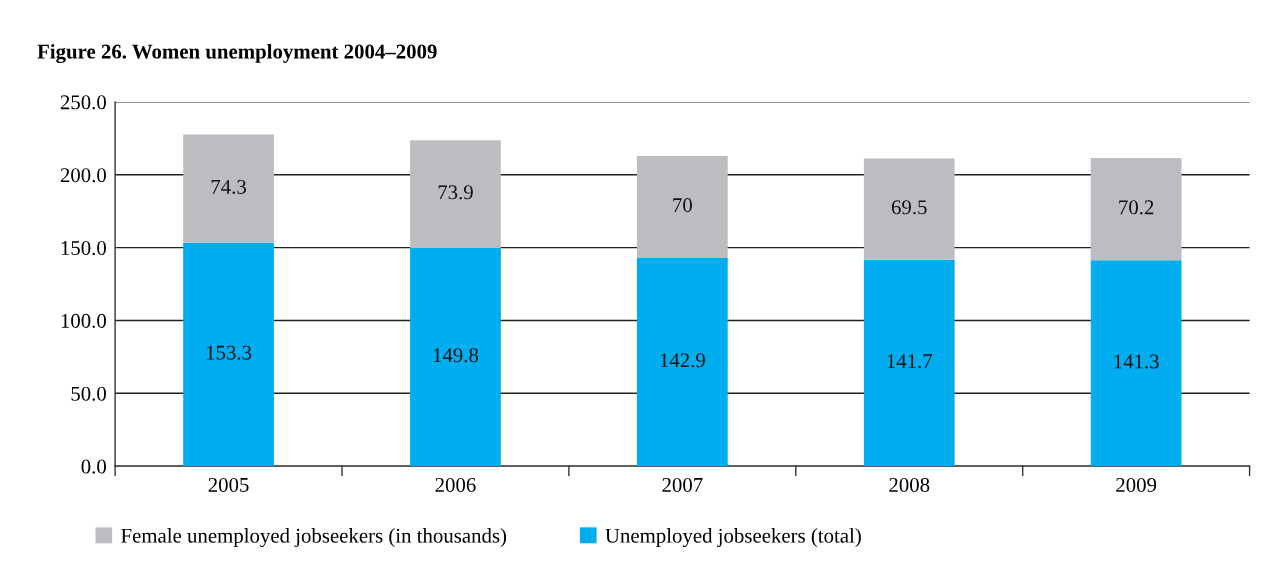 This screenshot has height=563, width=1279. Describe the element at coordinates (83, 248) in the screenshot. I see `y-tick-label: 150.0` at that location.